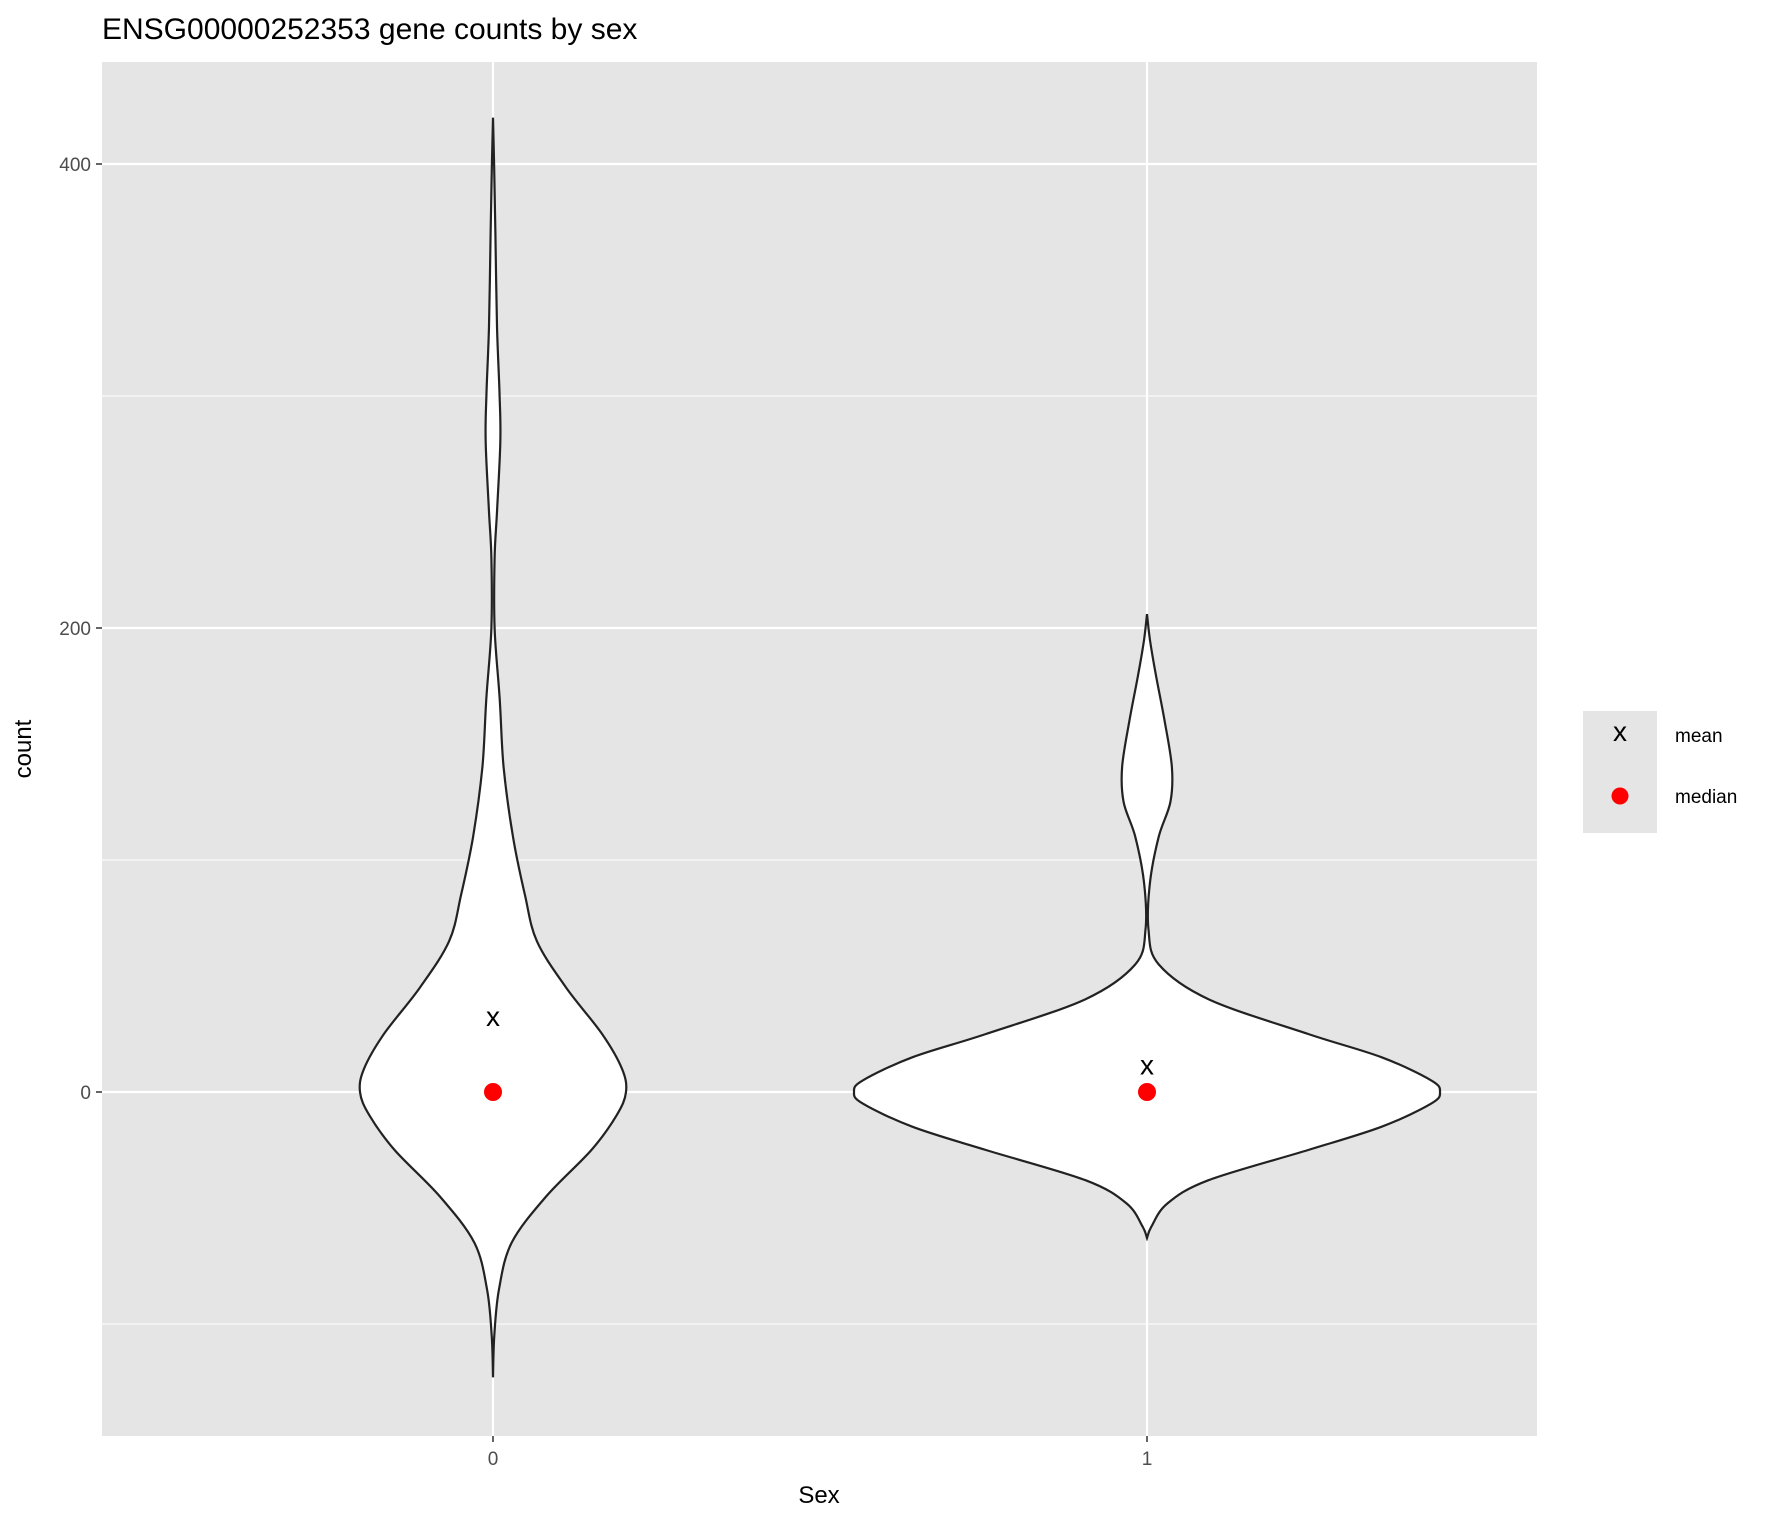 This screenshot has width=1770, height=1516. What do you see at coordinates (23, 748) in the screenshot?
I see `y-axis-title: count` at bounding box center [23, 748].